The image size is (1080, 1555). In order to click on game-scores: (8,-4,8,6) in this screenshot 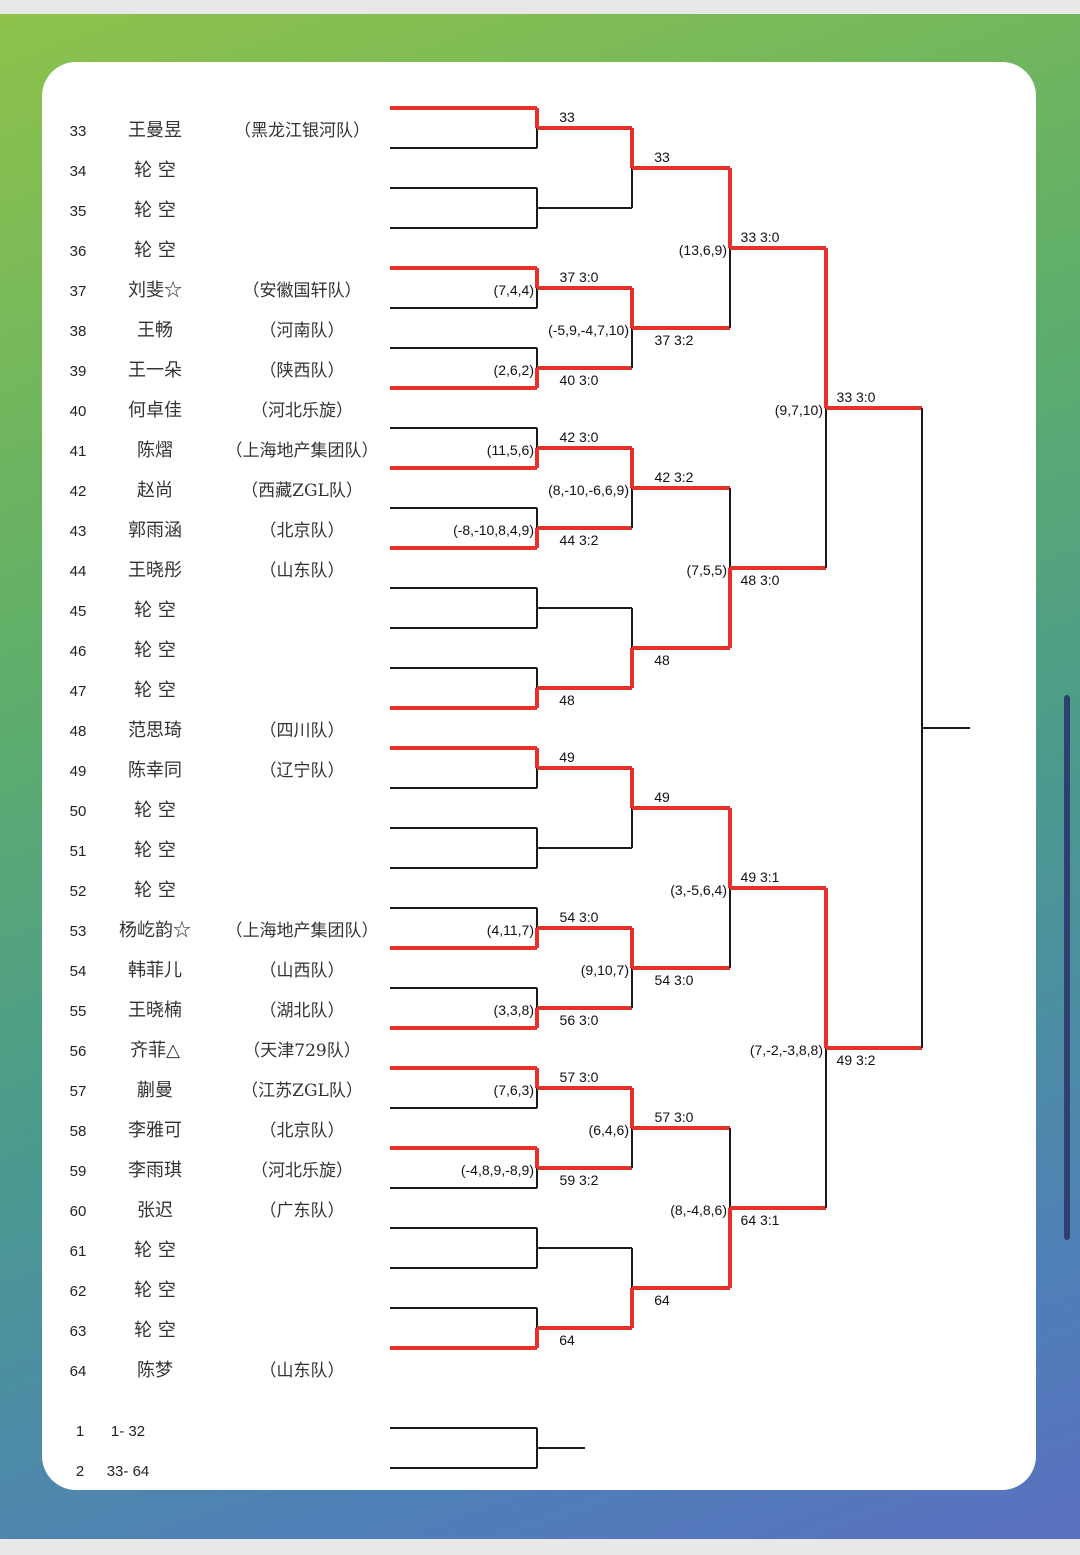, I will do `click(698, 1210)`.